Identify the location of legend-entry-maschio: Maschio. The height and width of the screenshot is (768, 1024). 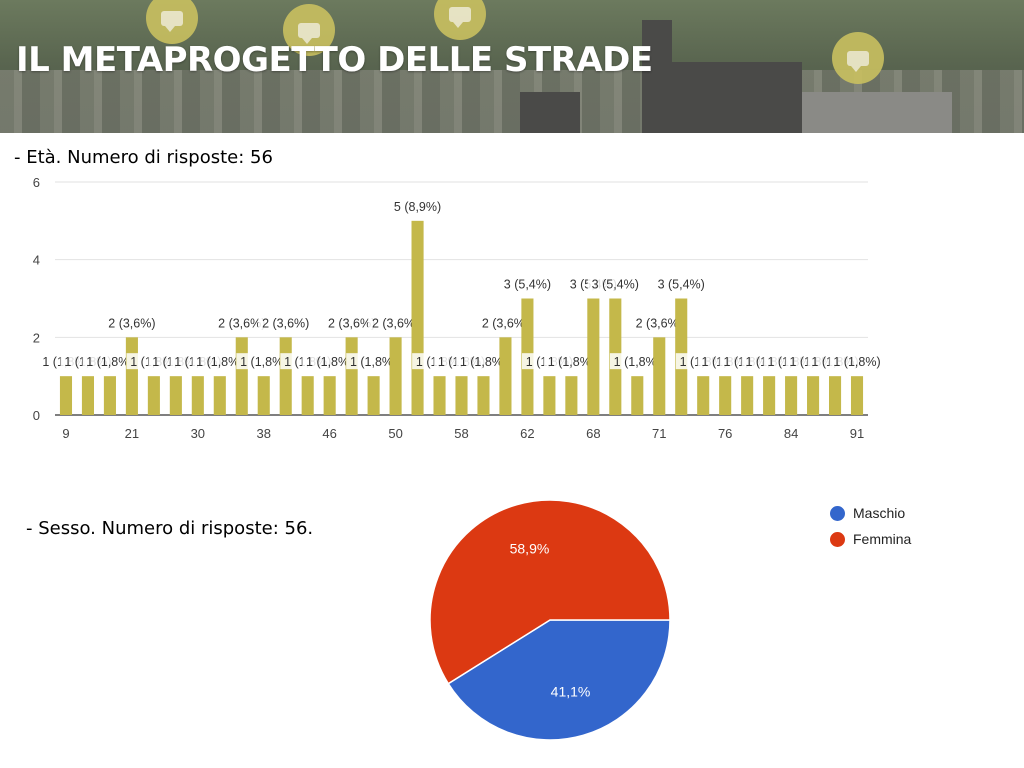
(870, 513).